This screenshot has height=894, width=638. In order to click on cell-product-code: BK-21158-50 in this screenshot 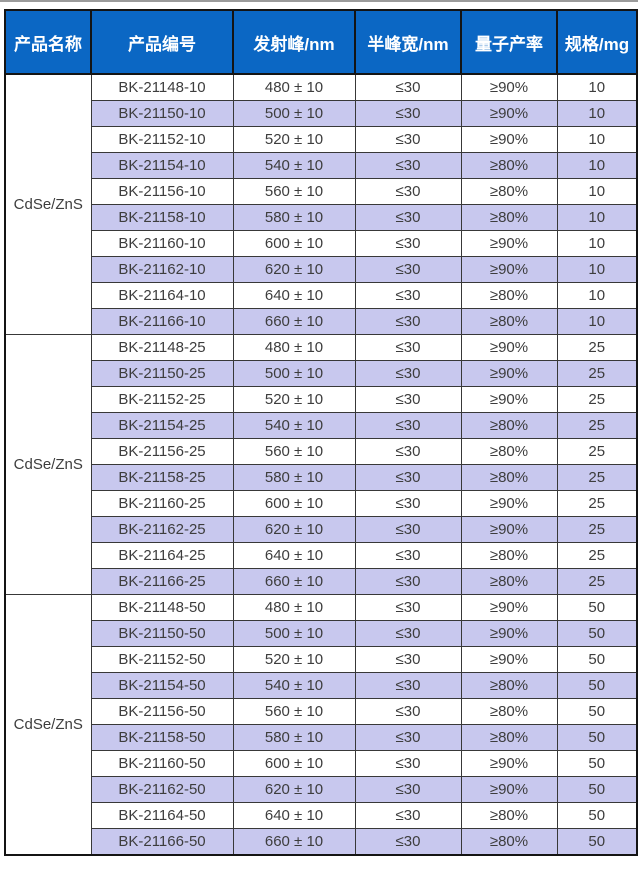, I will do `click(162, 737)`.